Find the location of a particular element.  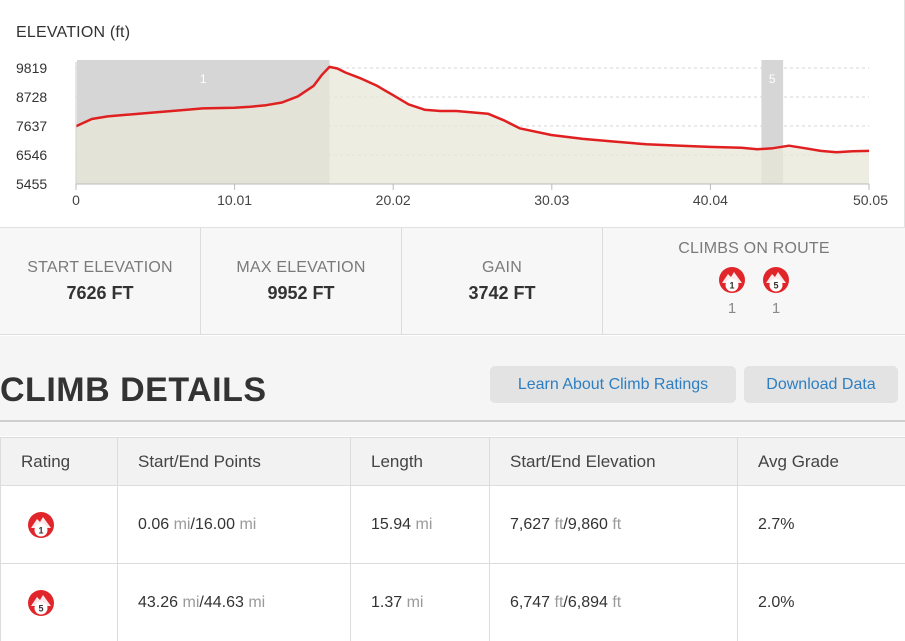

end-point: 44.63 is located at coordinates (223, 602).